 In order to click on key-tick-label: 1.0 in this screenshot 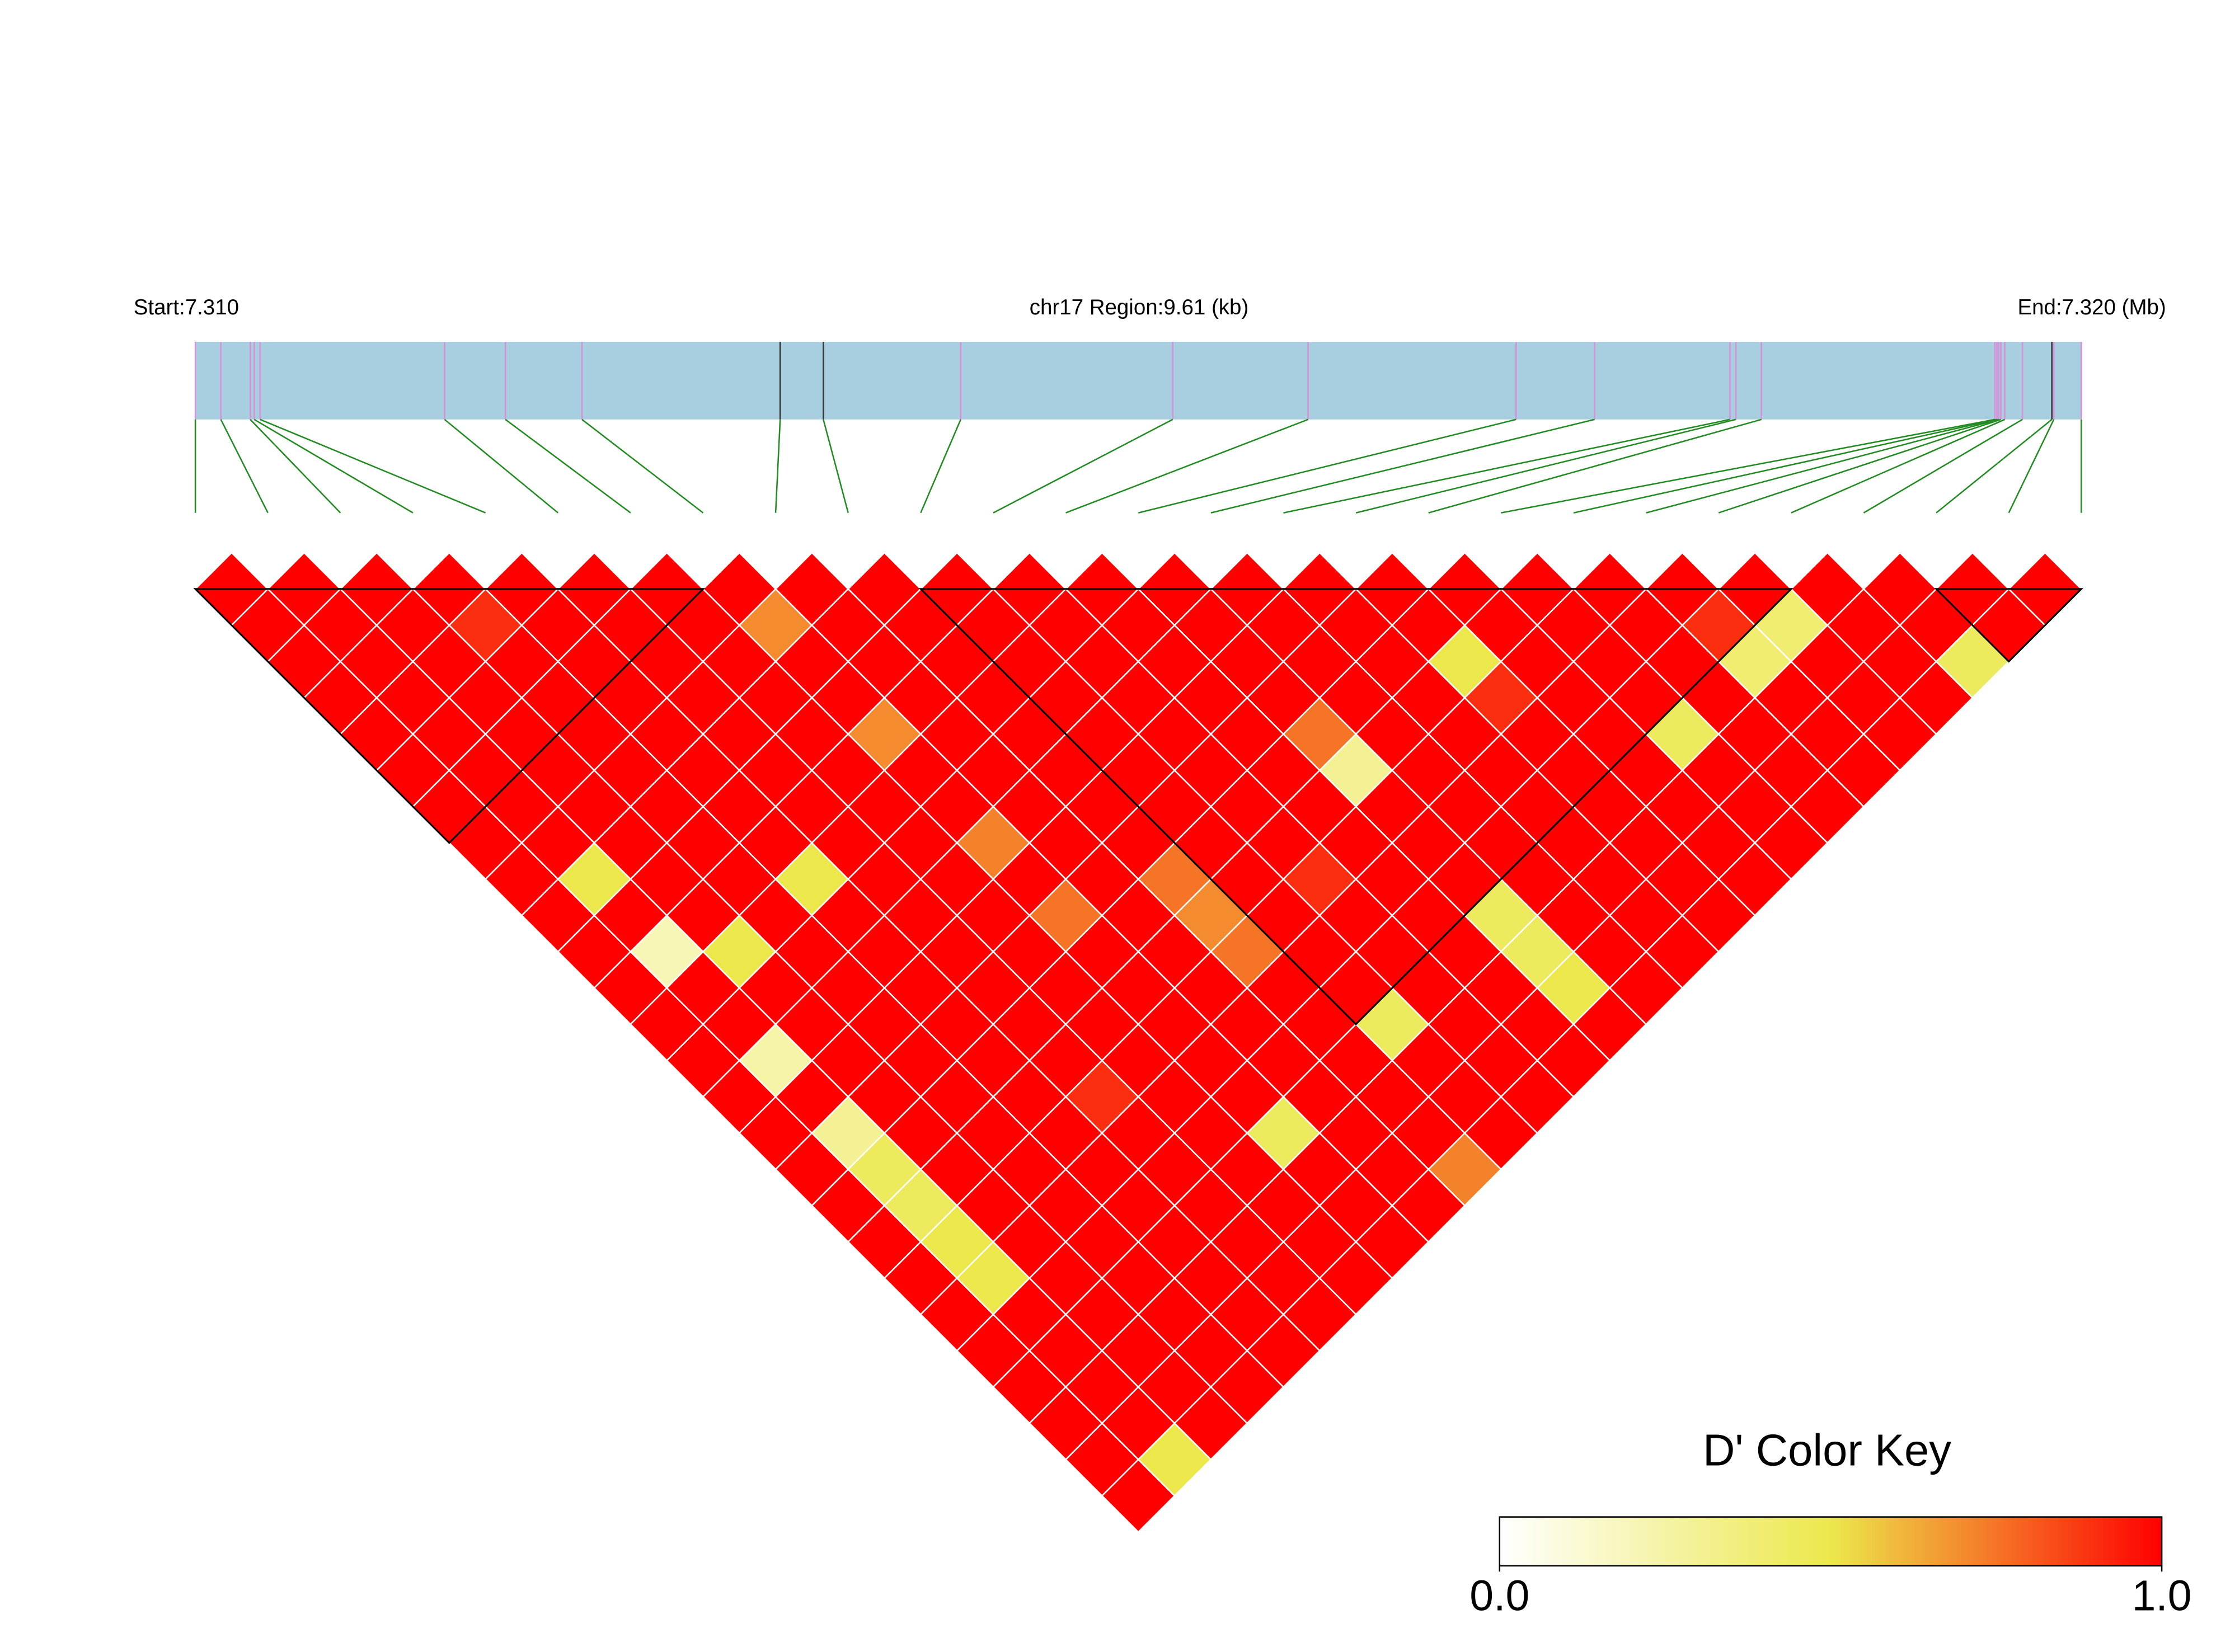, I will do `click(2162, 1596)`.